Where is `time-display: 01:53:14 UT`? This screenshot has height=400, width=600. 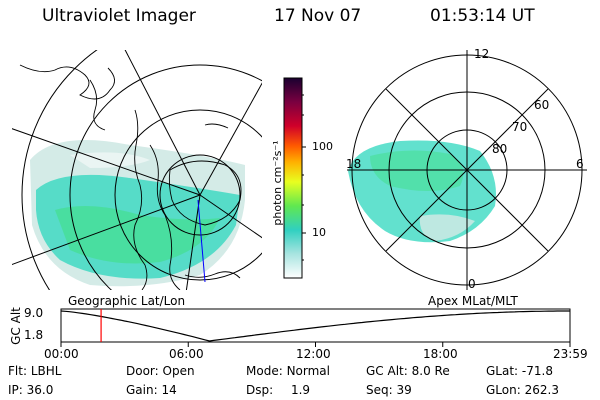 time-display: 01:53:14 UT is located at coordinates (482, 16).